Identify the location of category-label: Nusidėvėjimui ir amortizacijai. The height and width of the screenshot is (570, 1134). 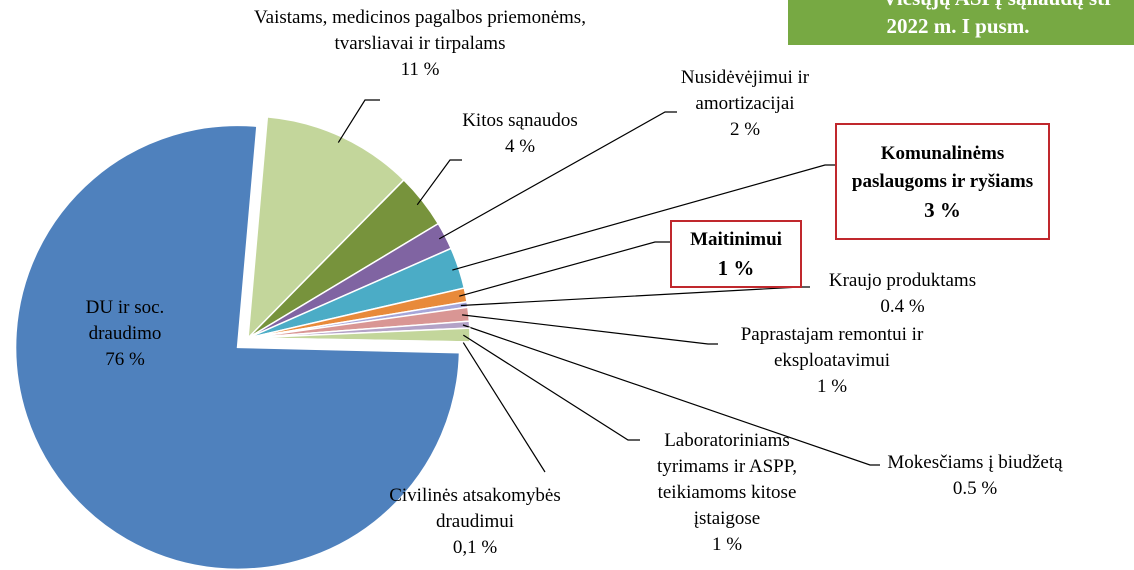
(745, 90).